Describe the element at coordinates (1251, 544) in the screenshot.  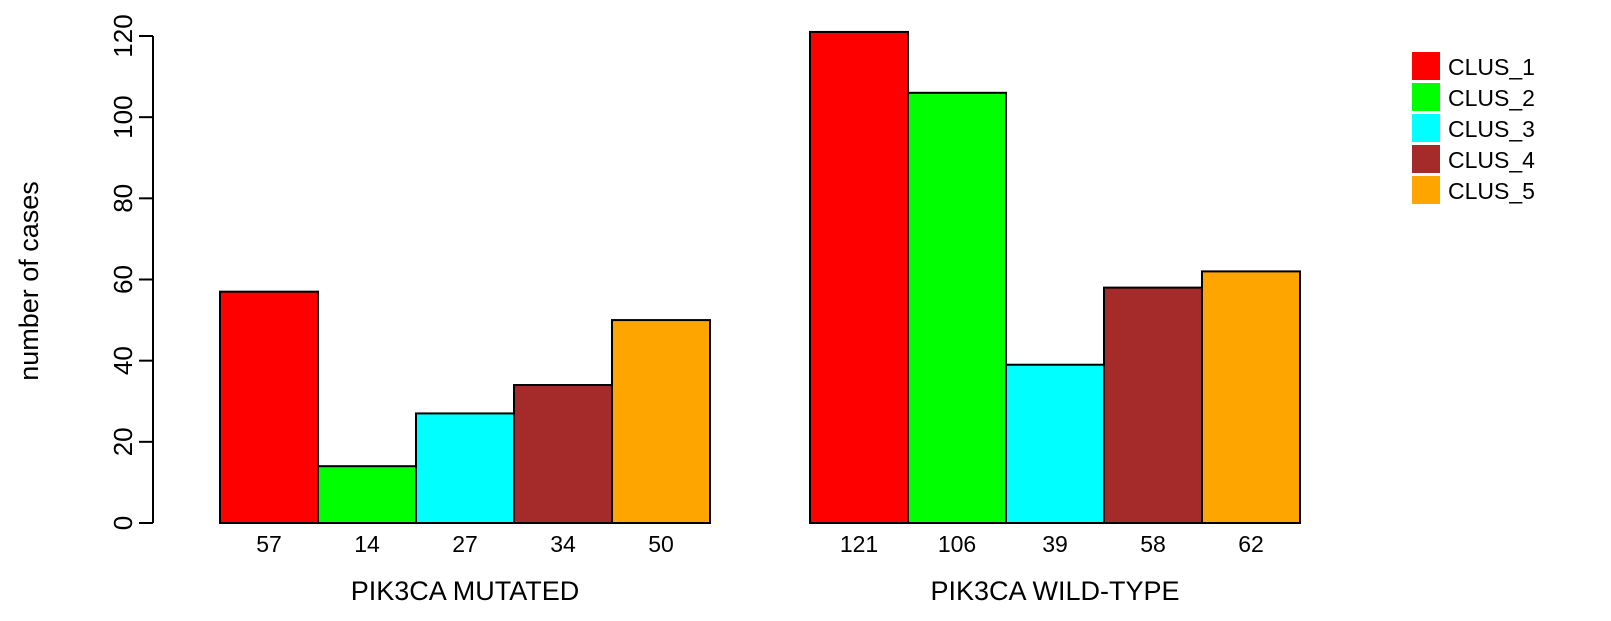
I see `bar-value-label: 62` at that location.